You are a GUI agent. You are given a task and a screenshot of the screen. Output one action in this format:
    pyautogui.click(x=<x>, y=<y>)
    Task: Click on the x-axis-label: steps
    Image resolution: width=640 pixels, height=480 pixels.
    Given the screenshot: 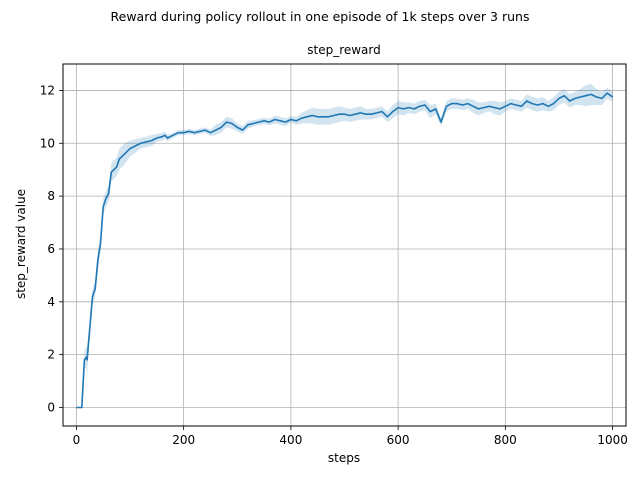 What is the action you would take?
    pyautogui.click(x=344, y=458)
    